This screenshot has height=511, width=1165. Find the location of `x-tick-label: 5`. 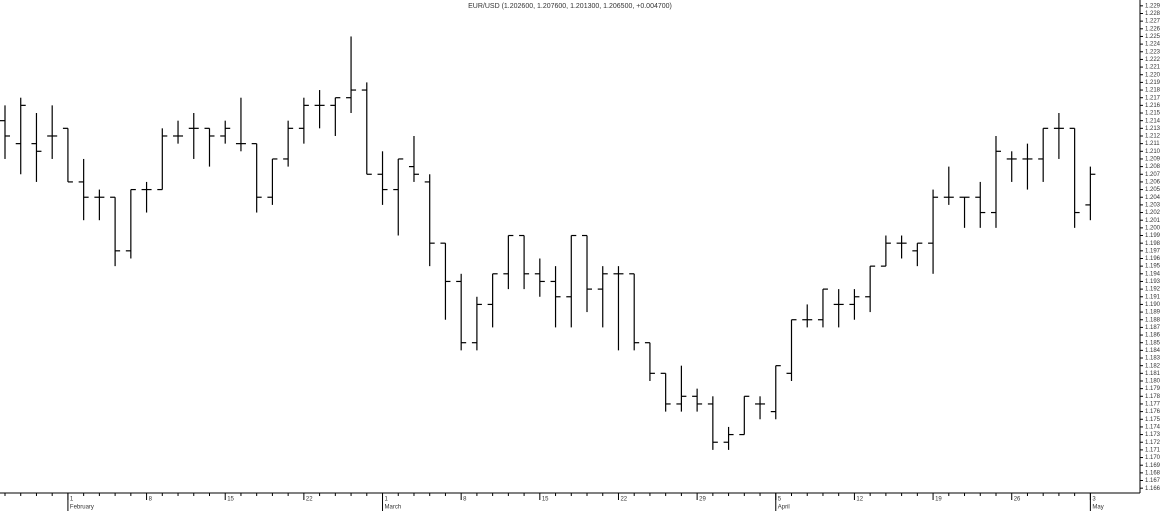

x-tick-label: 5 is located at coordinates (780, 500).